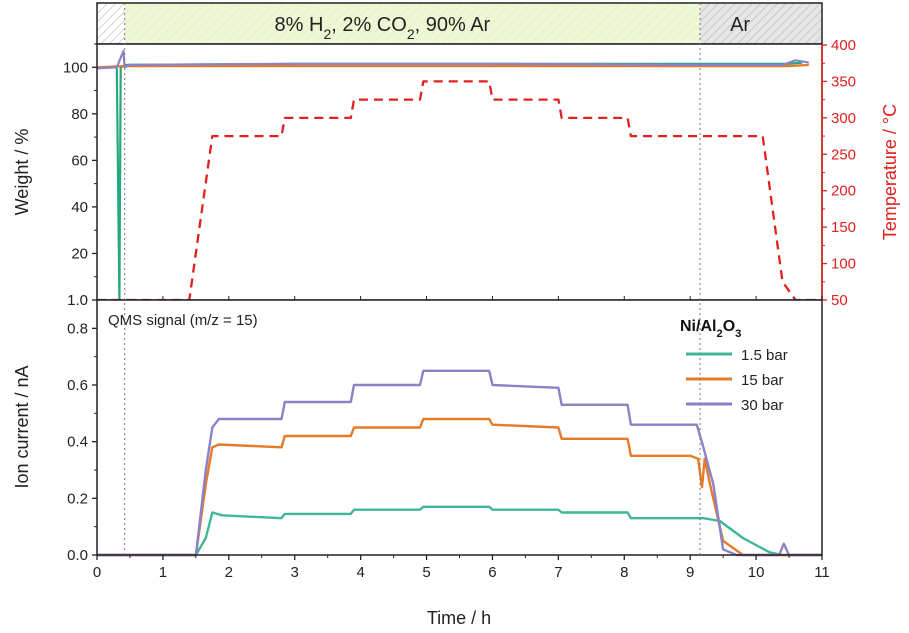  Describe the element at coordinates (163, 572) in the screenshot. I see `time-tick-label: 1` at that location.